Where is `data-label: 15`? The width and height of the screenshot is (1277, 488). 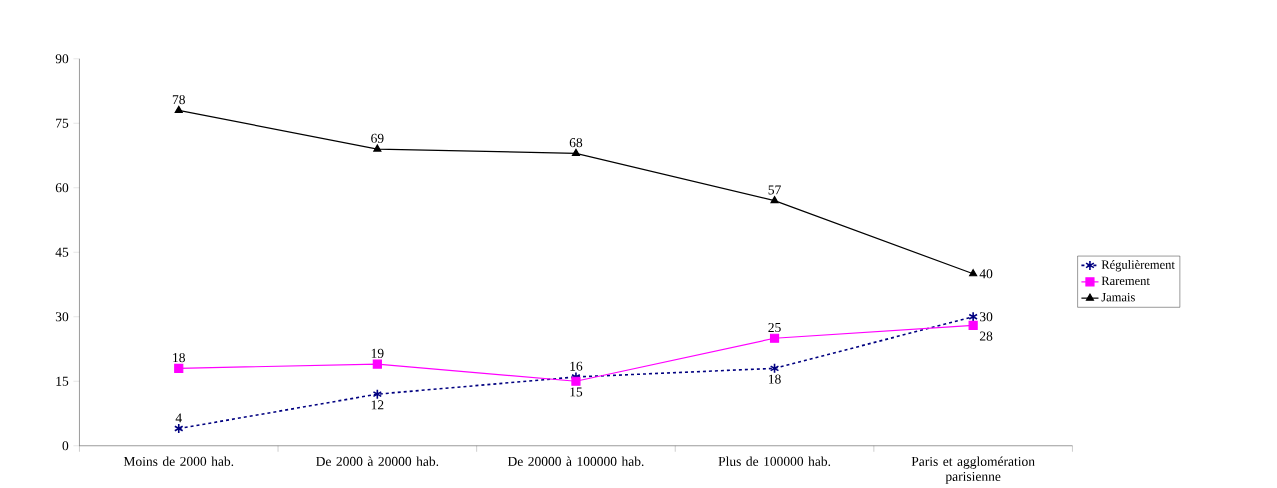 data-label: 15 is located at coordinates (576, 392).